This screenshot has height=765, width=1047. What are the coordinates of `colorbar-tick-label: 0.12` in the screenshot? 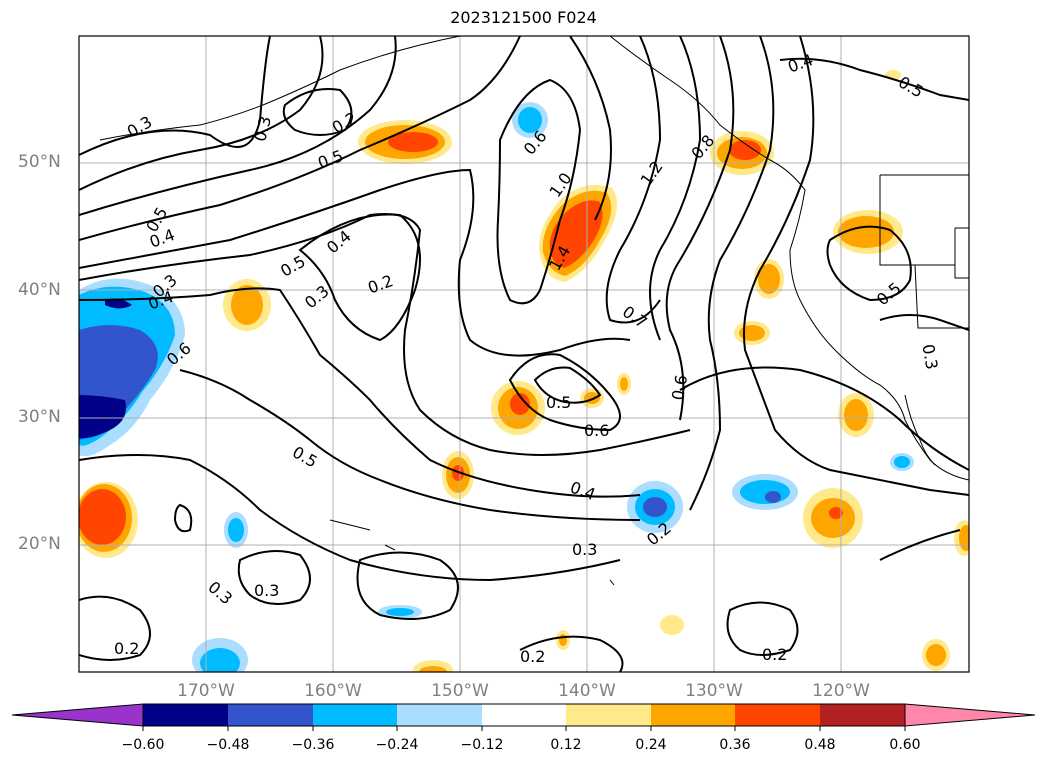 It's located at (566, 745).